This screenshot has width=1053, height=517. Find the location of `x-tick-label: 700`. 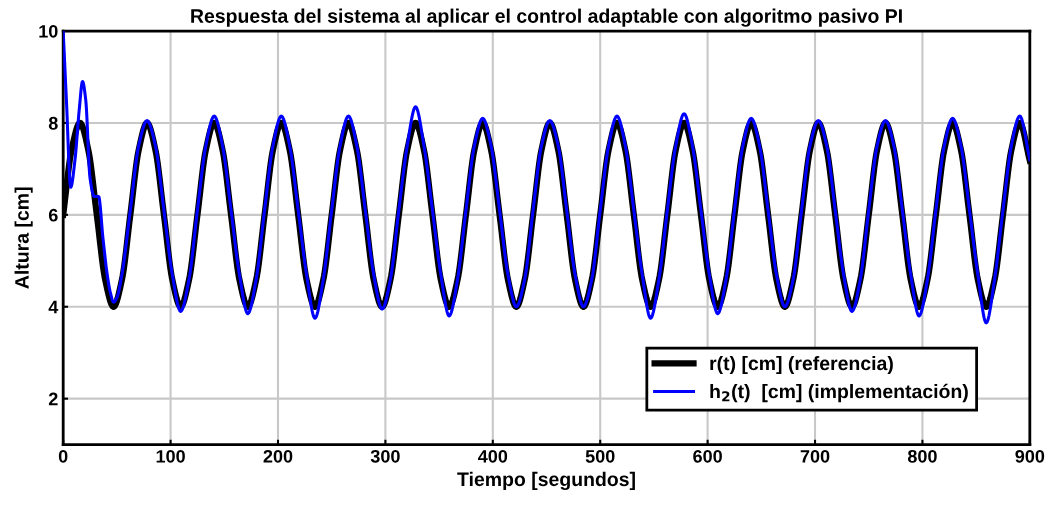

x-tick-label: 700 is located at coordinates (815, 456).